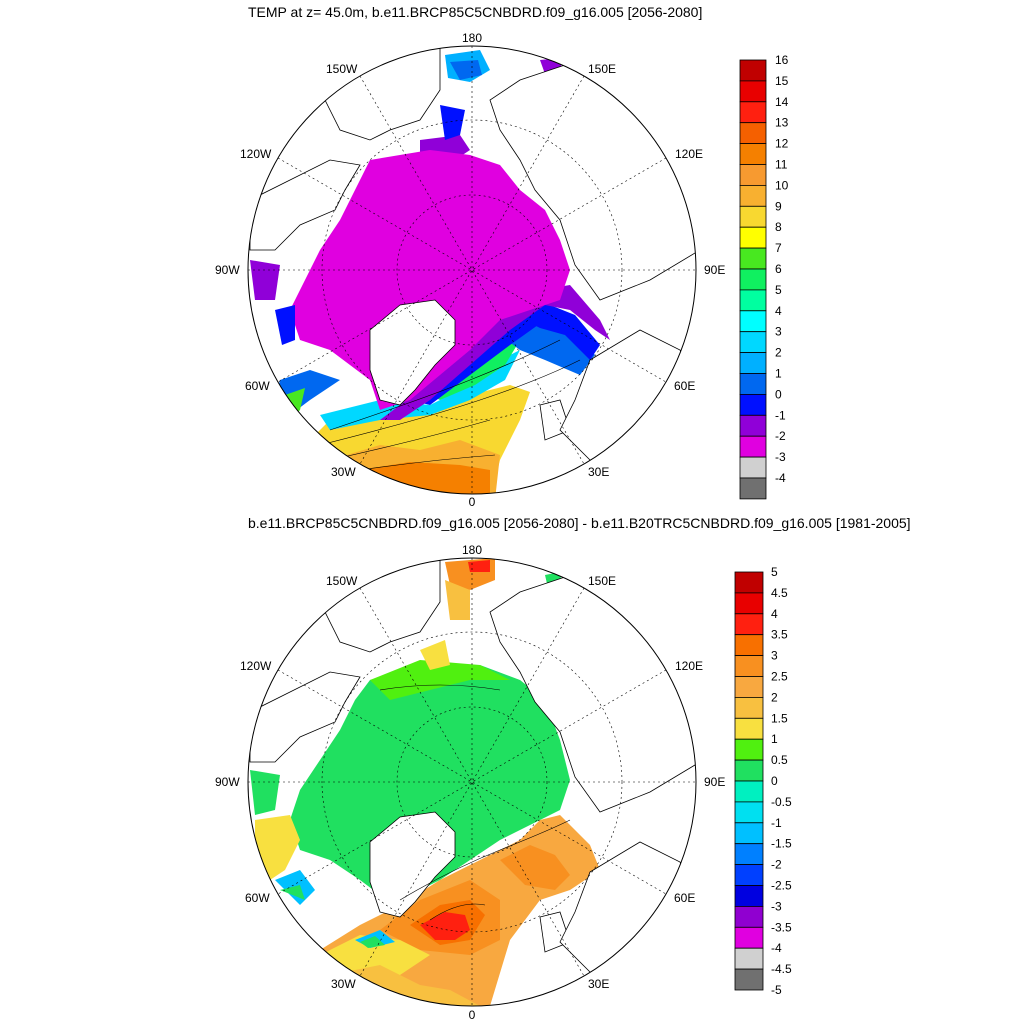  What do you see at coordinates (778, 206) in the screenshot?
I see `colorbar-label: 9` at bounding box center [778, 206].